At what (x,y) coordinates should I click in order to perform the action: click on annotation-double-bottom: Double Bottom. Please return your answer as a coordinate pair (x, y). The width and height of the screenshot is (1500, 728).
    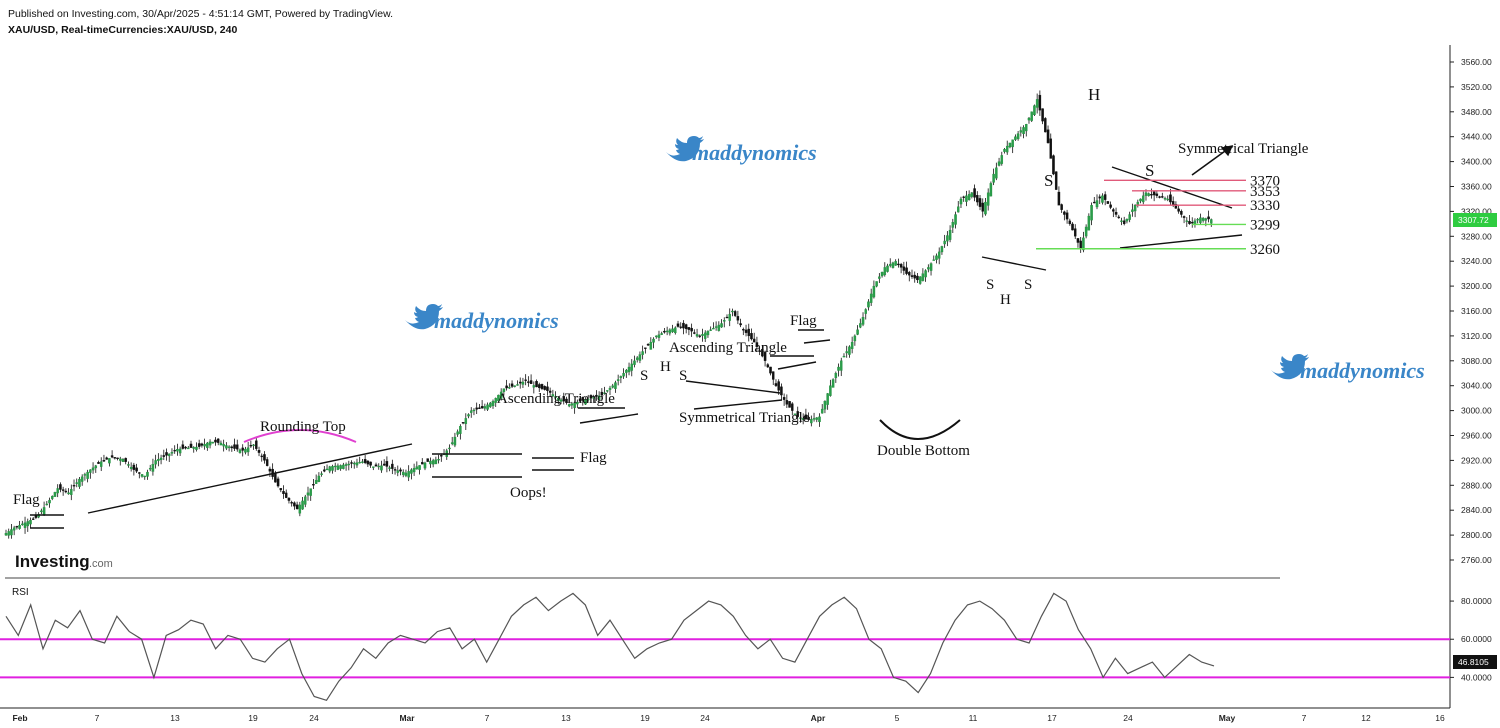
    Looking at the image, I should click on (923, 451).